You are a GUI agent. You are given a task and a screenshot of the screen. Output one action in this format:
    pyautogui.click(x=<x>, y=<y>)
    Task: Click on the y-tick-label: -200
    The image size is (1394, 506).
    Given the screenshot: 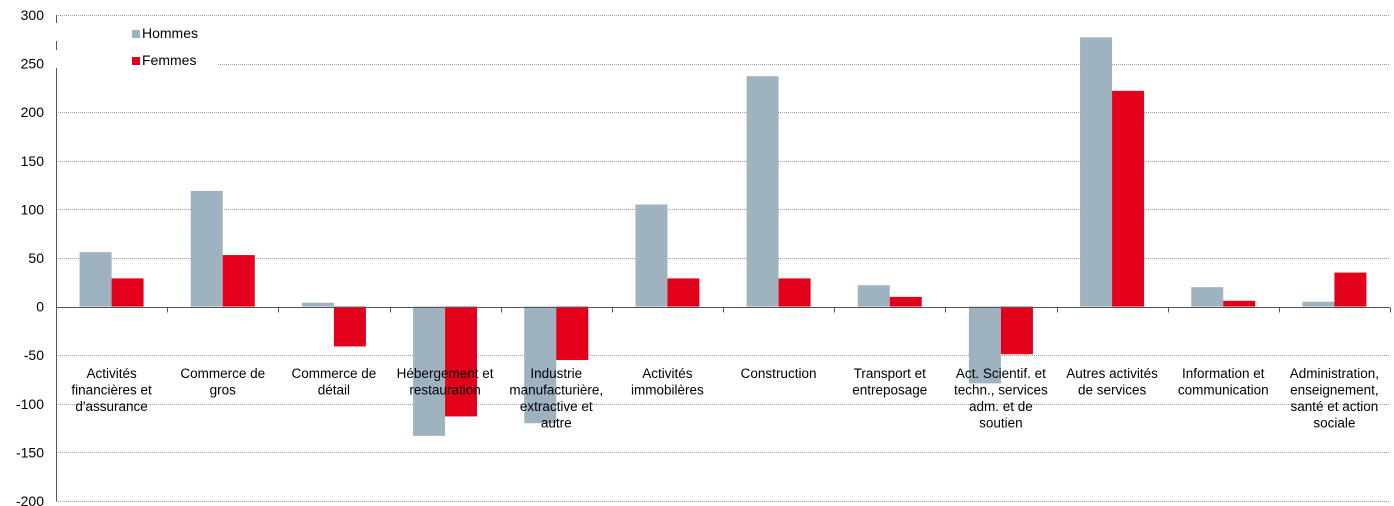 What is the action you would take?
    pyautogui.click(x=30, y=499)
    